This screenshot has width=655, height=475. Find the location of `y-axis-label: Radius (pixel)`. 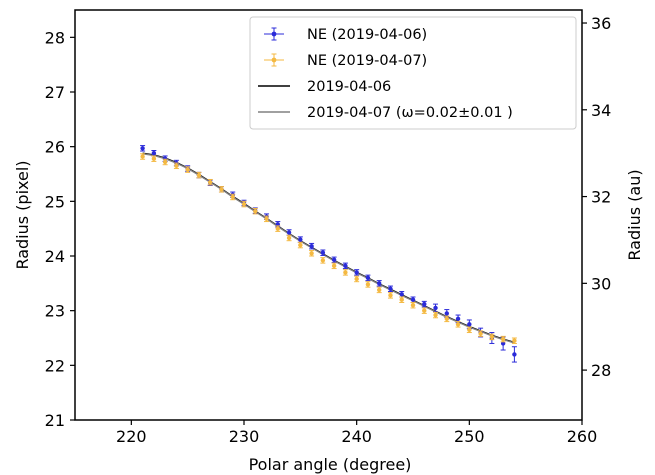

y-axis-label: Radius (pixel) is located at coordinates (22, 214).